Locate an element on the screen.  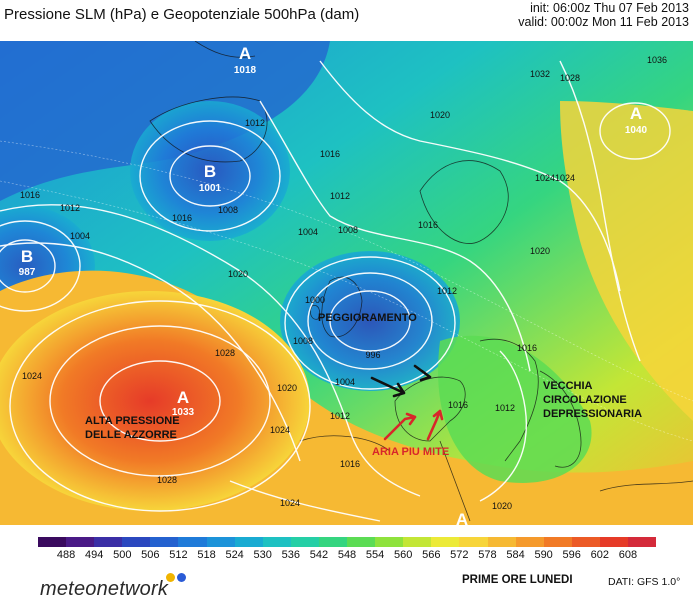
scale-tick-label: 512 is located at coordinates (178, 555).